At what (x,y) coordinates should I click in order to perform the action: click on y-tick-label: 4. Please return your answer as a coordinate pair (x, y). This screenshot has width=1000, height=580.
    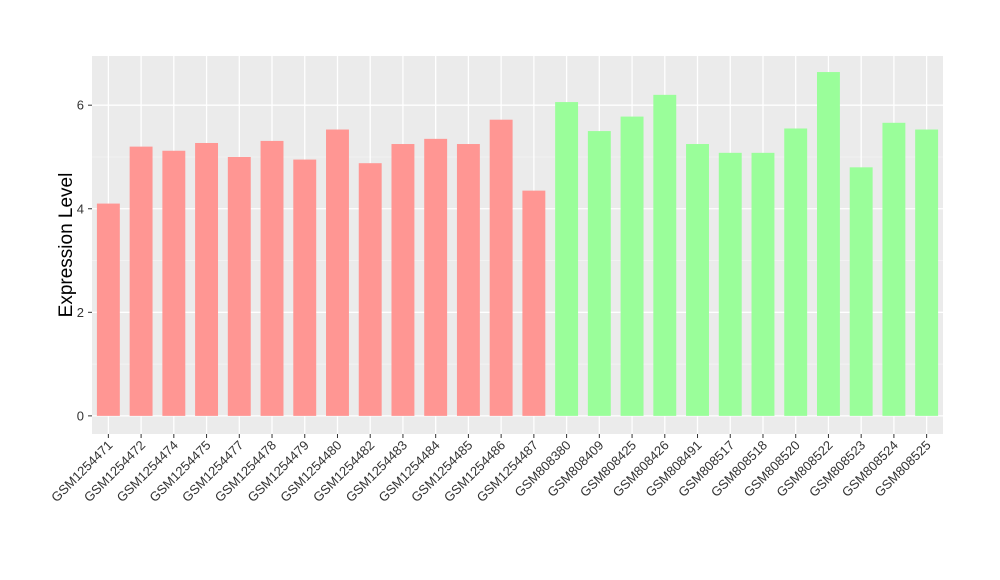
    Looking at the image, I should click on (80, 208).